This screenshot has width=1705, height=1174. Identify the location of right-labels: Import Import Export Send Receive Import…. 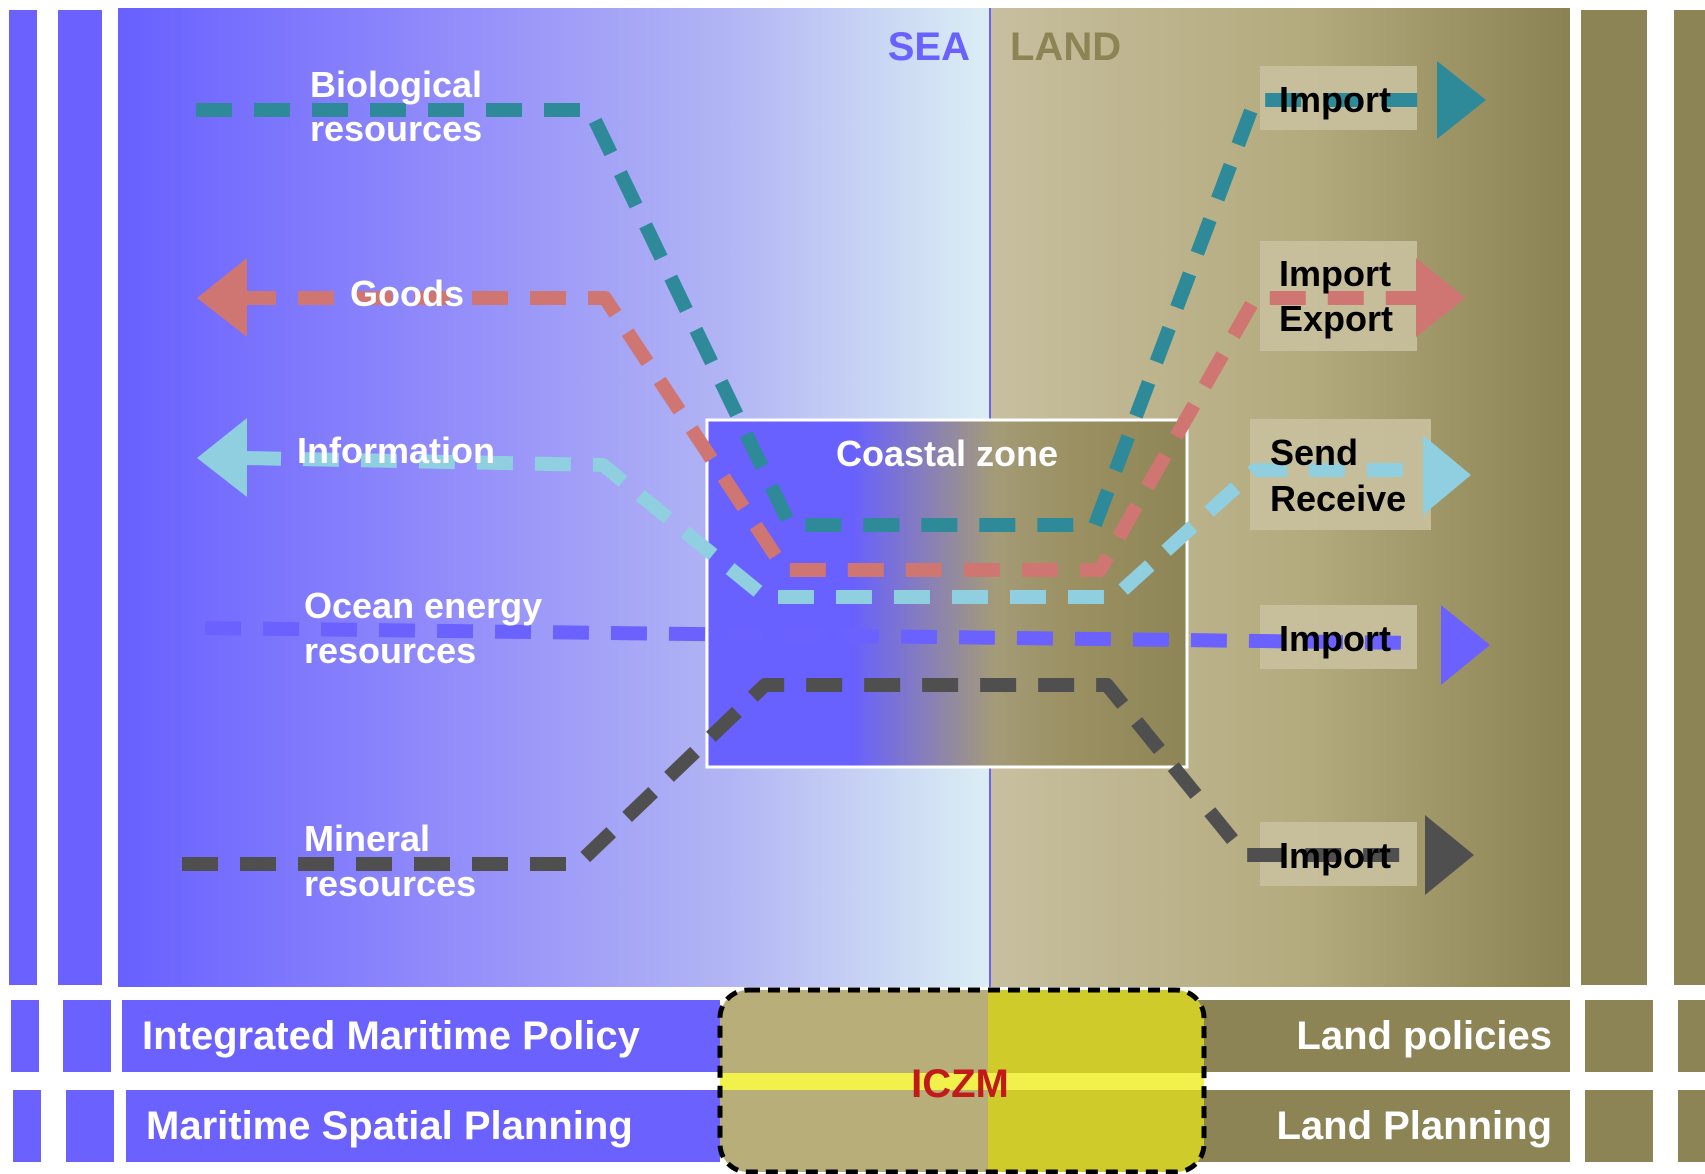
(1338, 477).